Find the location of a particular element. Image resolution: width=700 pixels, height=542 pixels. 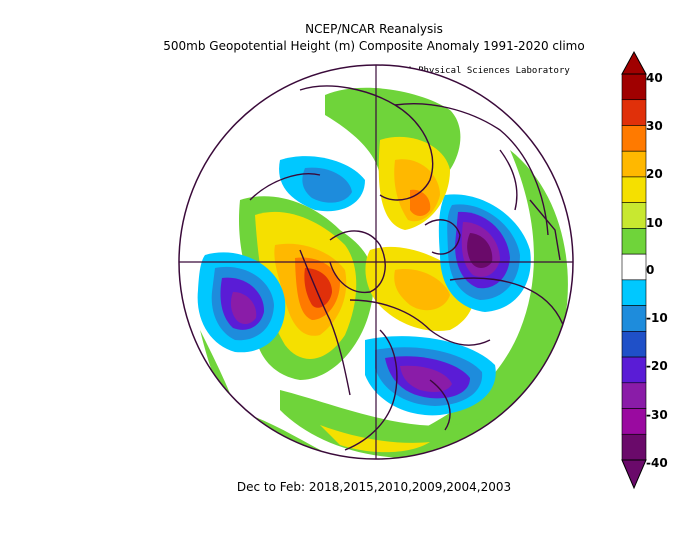

credit-label: NOAA Physical Sciences Laboratory is located at coordinates (480, 71).